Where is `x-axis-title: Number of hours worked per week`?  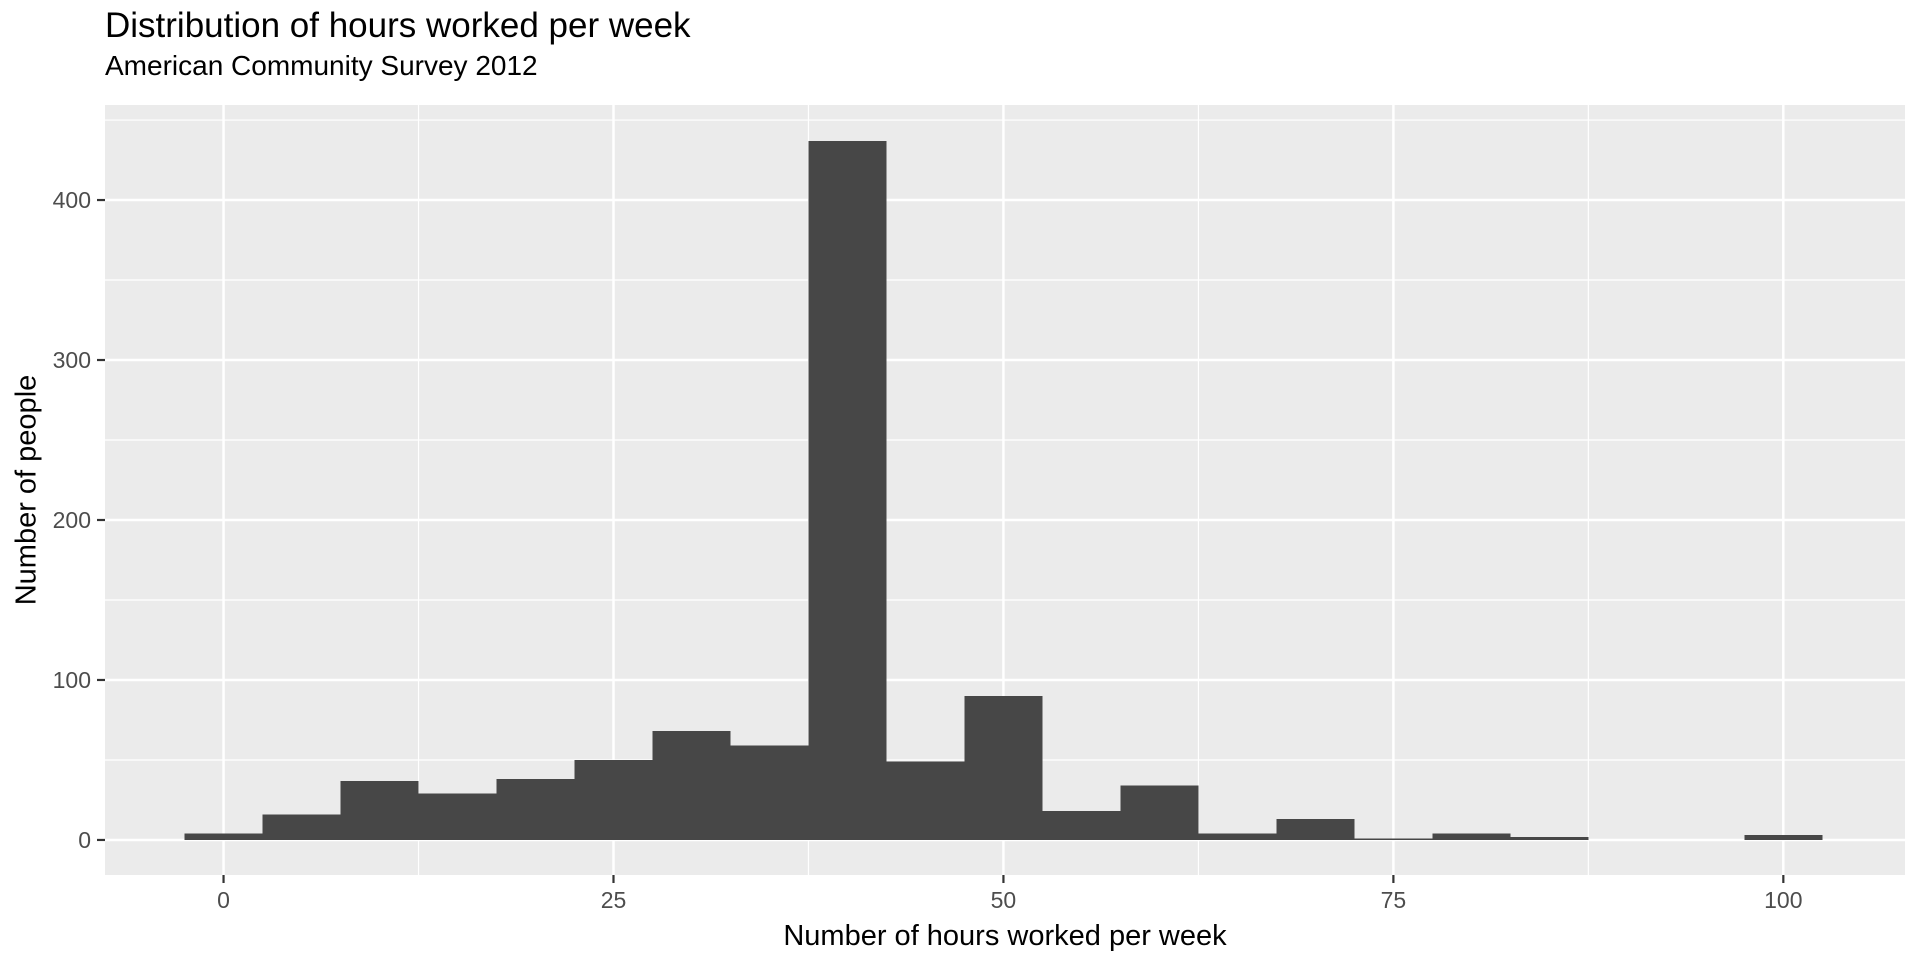 x-axis-title: Number of hours worked per week is located at coordinates (1005, 936).